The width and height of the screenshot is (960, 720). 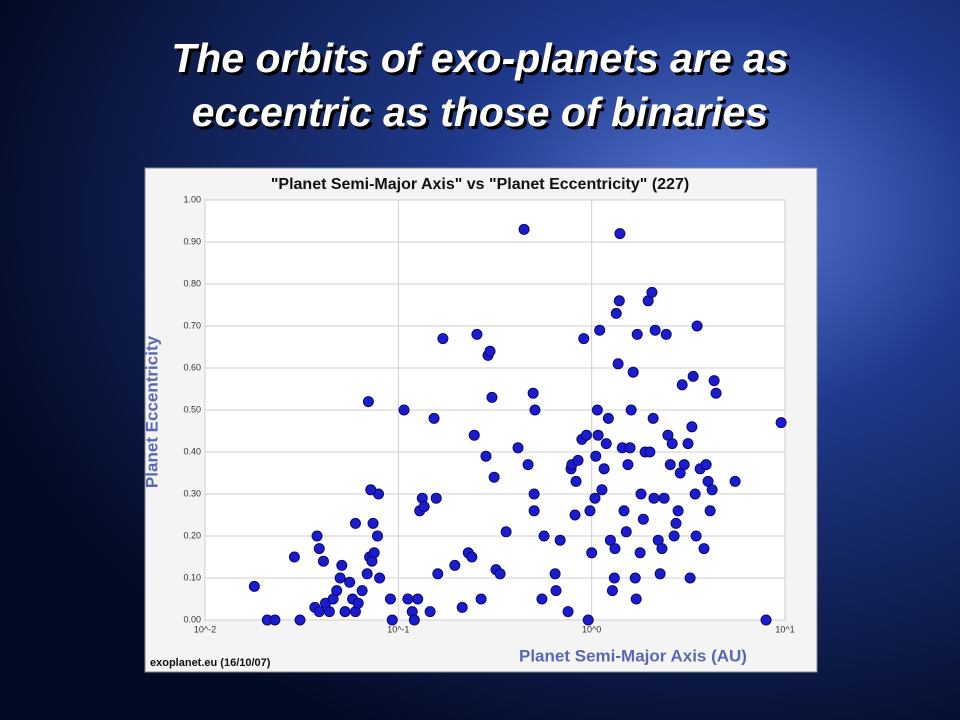 I want to click on y-tick-label: 0.70, so click(x=192, y=325).